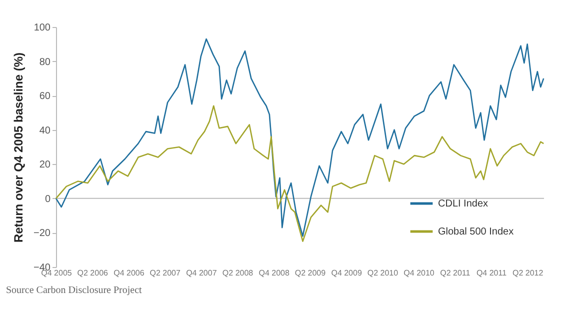 The image size is (580, 328). Describe the element at coordinates (56, 273) in the screenshot. I see `x-tick-label: Q4 2005` at that location.